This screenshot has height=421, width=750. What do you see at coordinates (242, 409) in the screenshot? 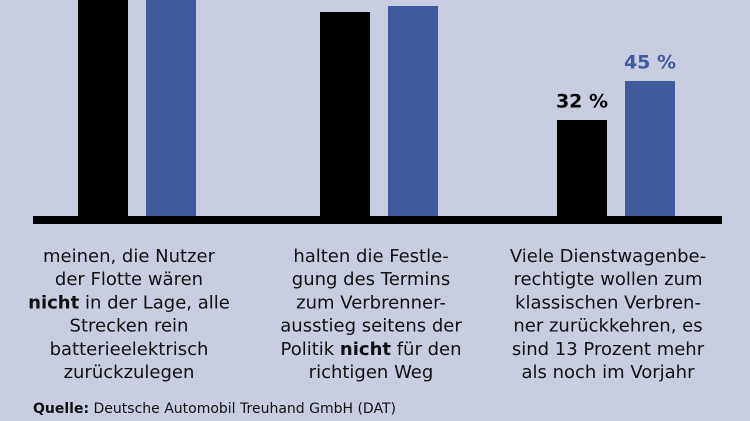
I see `source-text: Deutsche Automobil Treuhand GmbH (DAT)` at bounding box center [242, 409].